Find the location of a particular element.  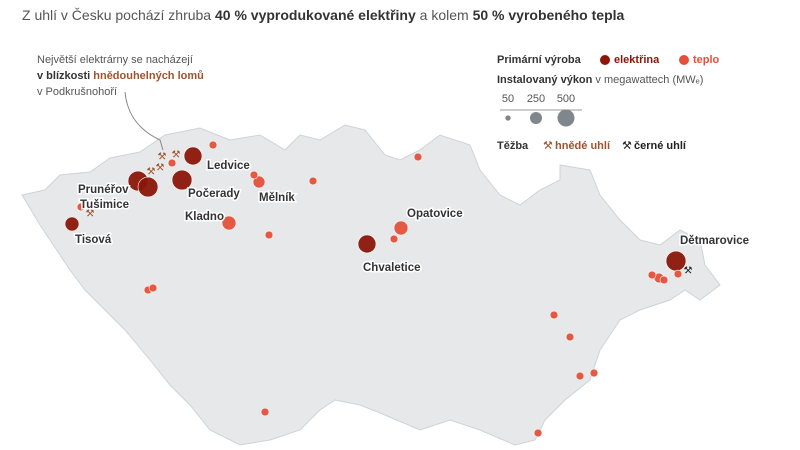

size-label: 500 is located at coordinates (566, 99).